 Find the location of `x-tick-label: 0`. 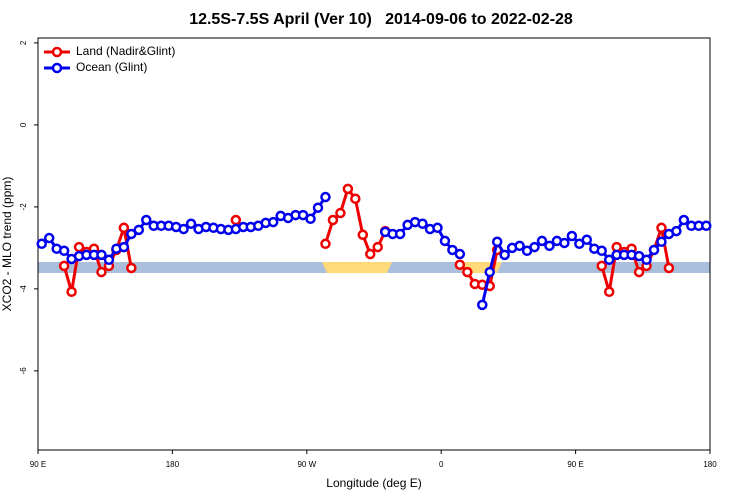

x-tick-label: 0 is located at coordinates (441, 464).